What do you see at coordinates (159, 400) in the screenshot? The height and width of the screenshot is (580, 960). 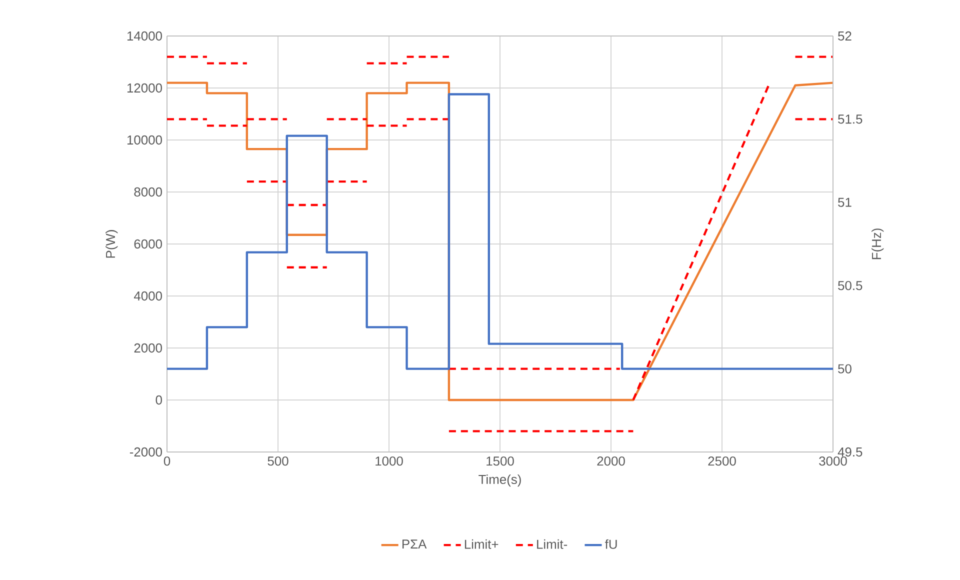 I see `y-tick-label: 0` at bounding box center [159, 400].